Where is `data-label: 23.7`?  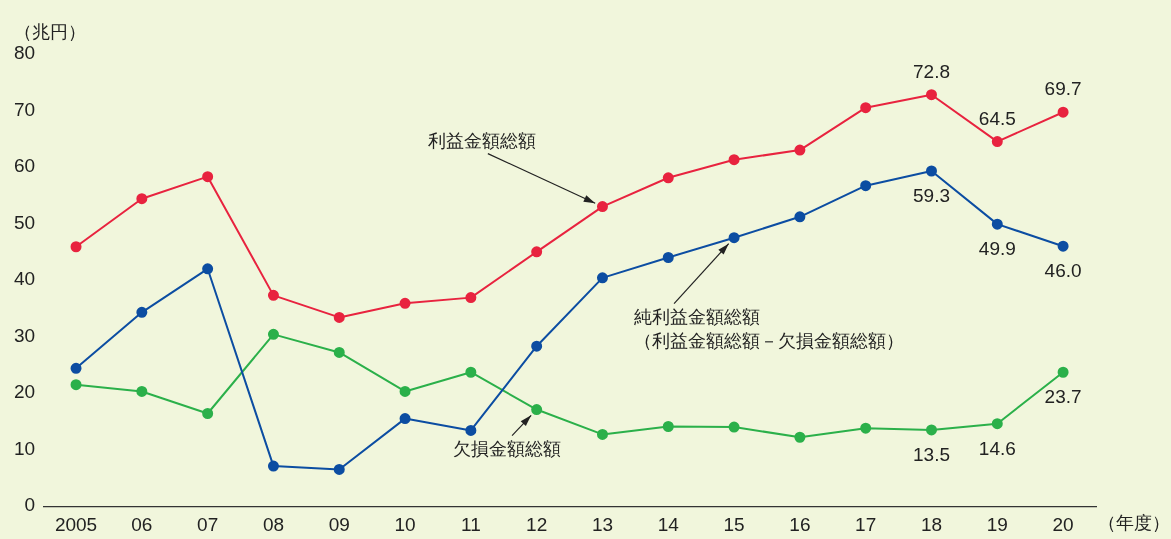 data-label: 23.7 is located at coordinates (1063, 397).